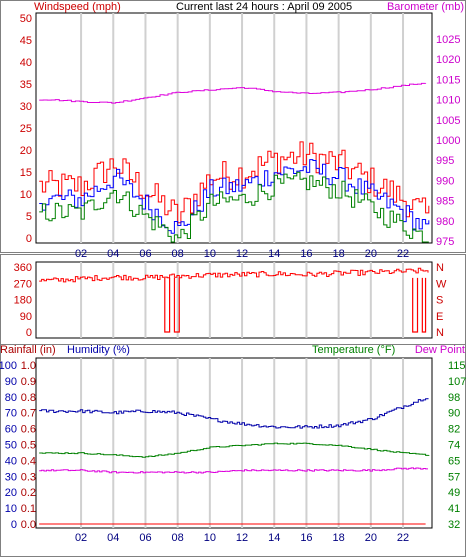 Image resolution: width=467 pixels, height=558 pixels. I want to click on windspeed-axis-label: Windspeed (mph), so click(77, 7).